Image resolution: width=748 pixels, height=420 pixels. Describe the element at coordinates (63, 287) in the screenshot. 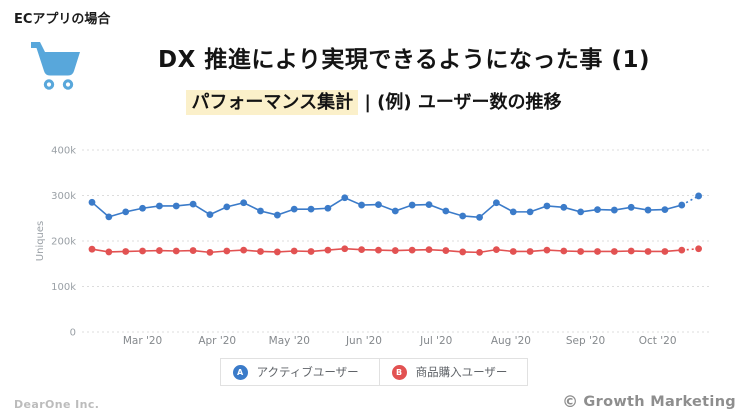

I see `y-tick-label: 100k` at that location.